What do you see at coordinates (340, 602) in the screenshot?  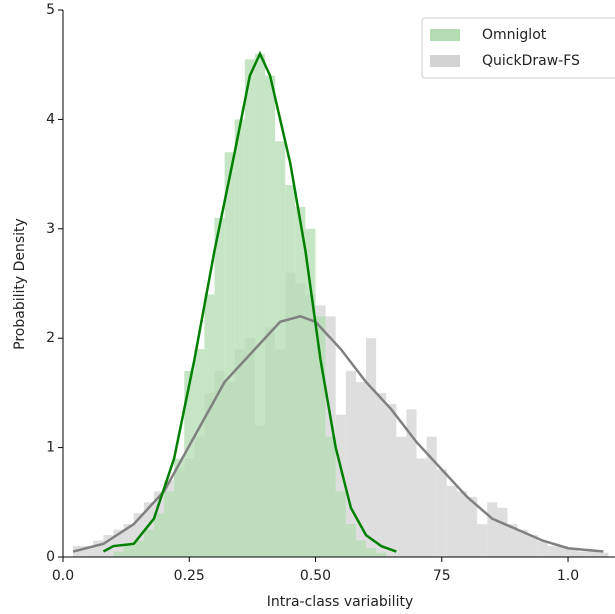 I see `x-axis-label: Intra-class variability` at bounding box center [340, 602].